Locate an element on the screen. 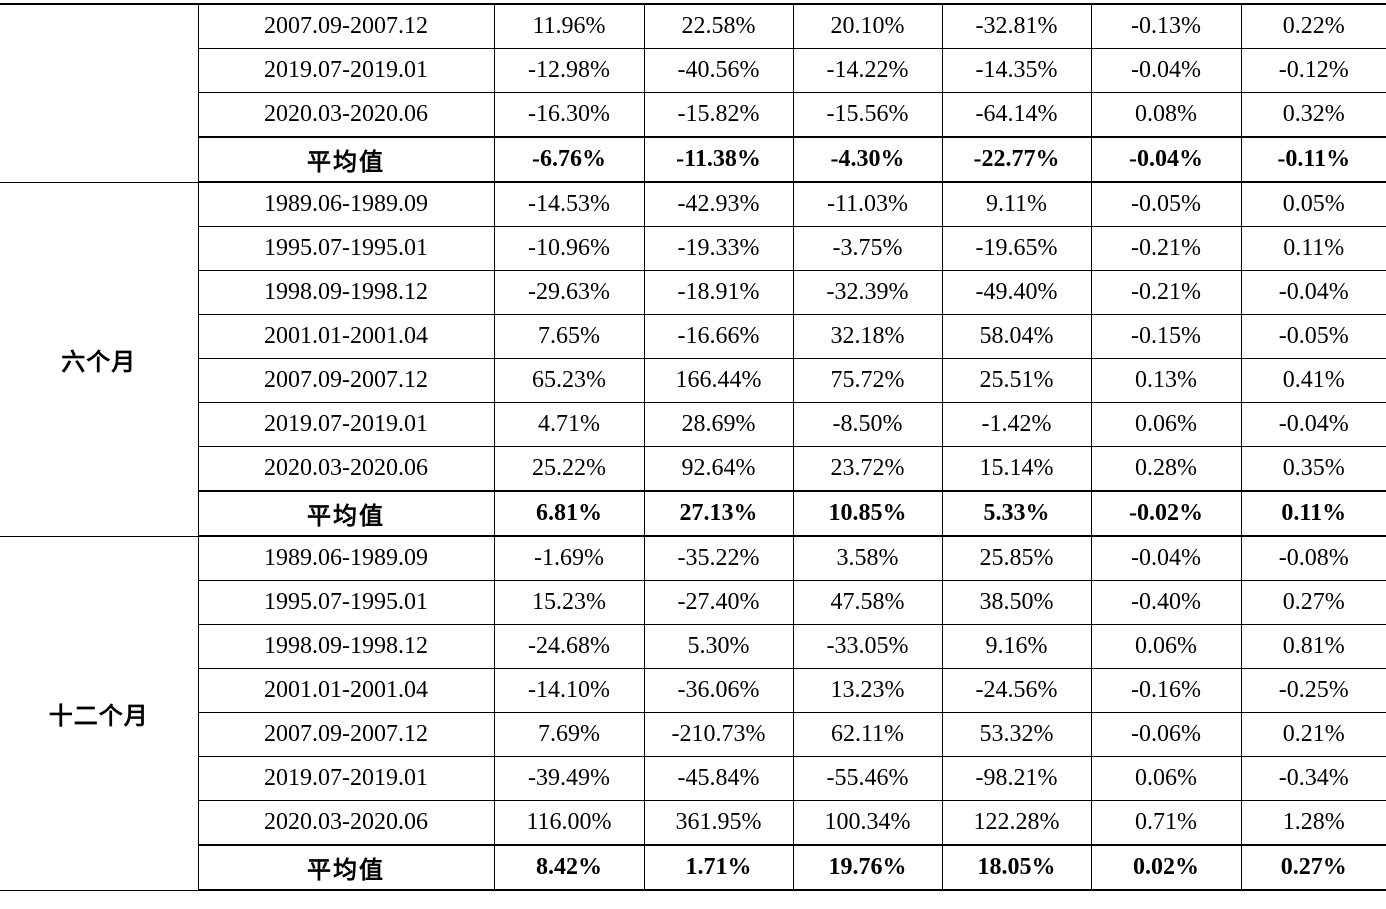 The image size is (1386, 909). group-label is located at coordinates (99, 93).